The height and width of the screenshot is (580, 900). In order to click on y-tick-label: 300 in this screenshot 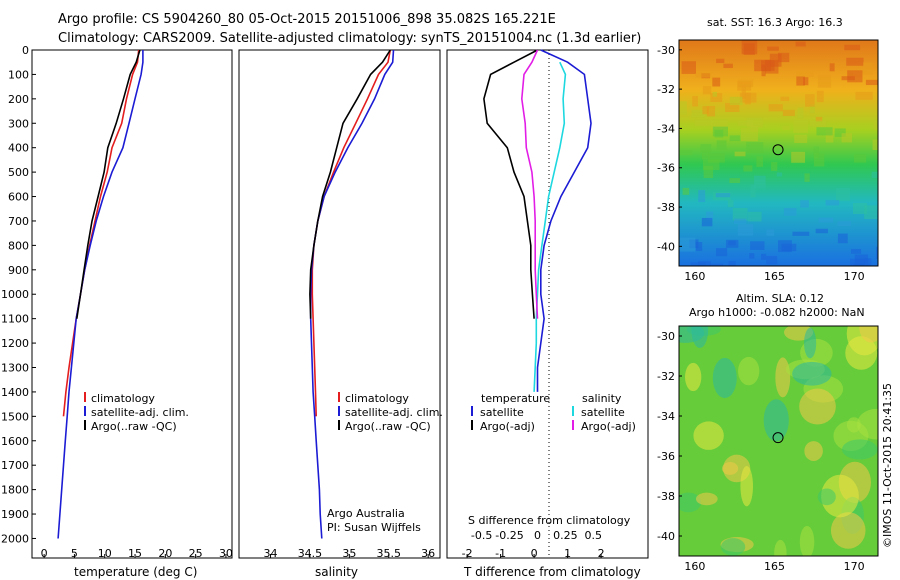, I will do `click(18, 123)`.